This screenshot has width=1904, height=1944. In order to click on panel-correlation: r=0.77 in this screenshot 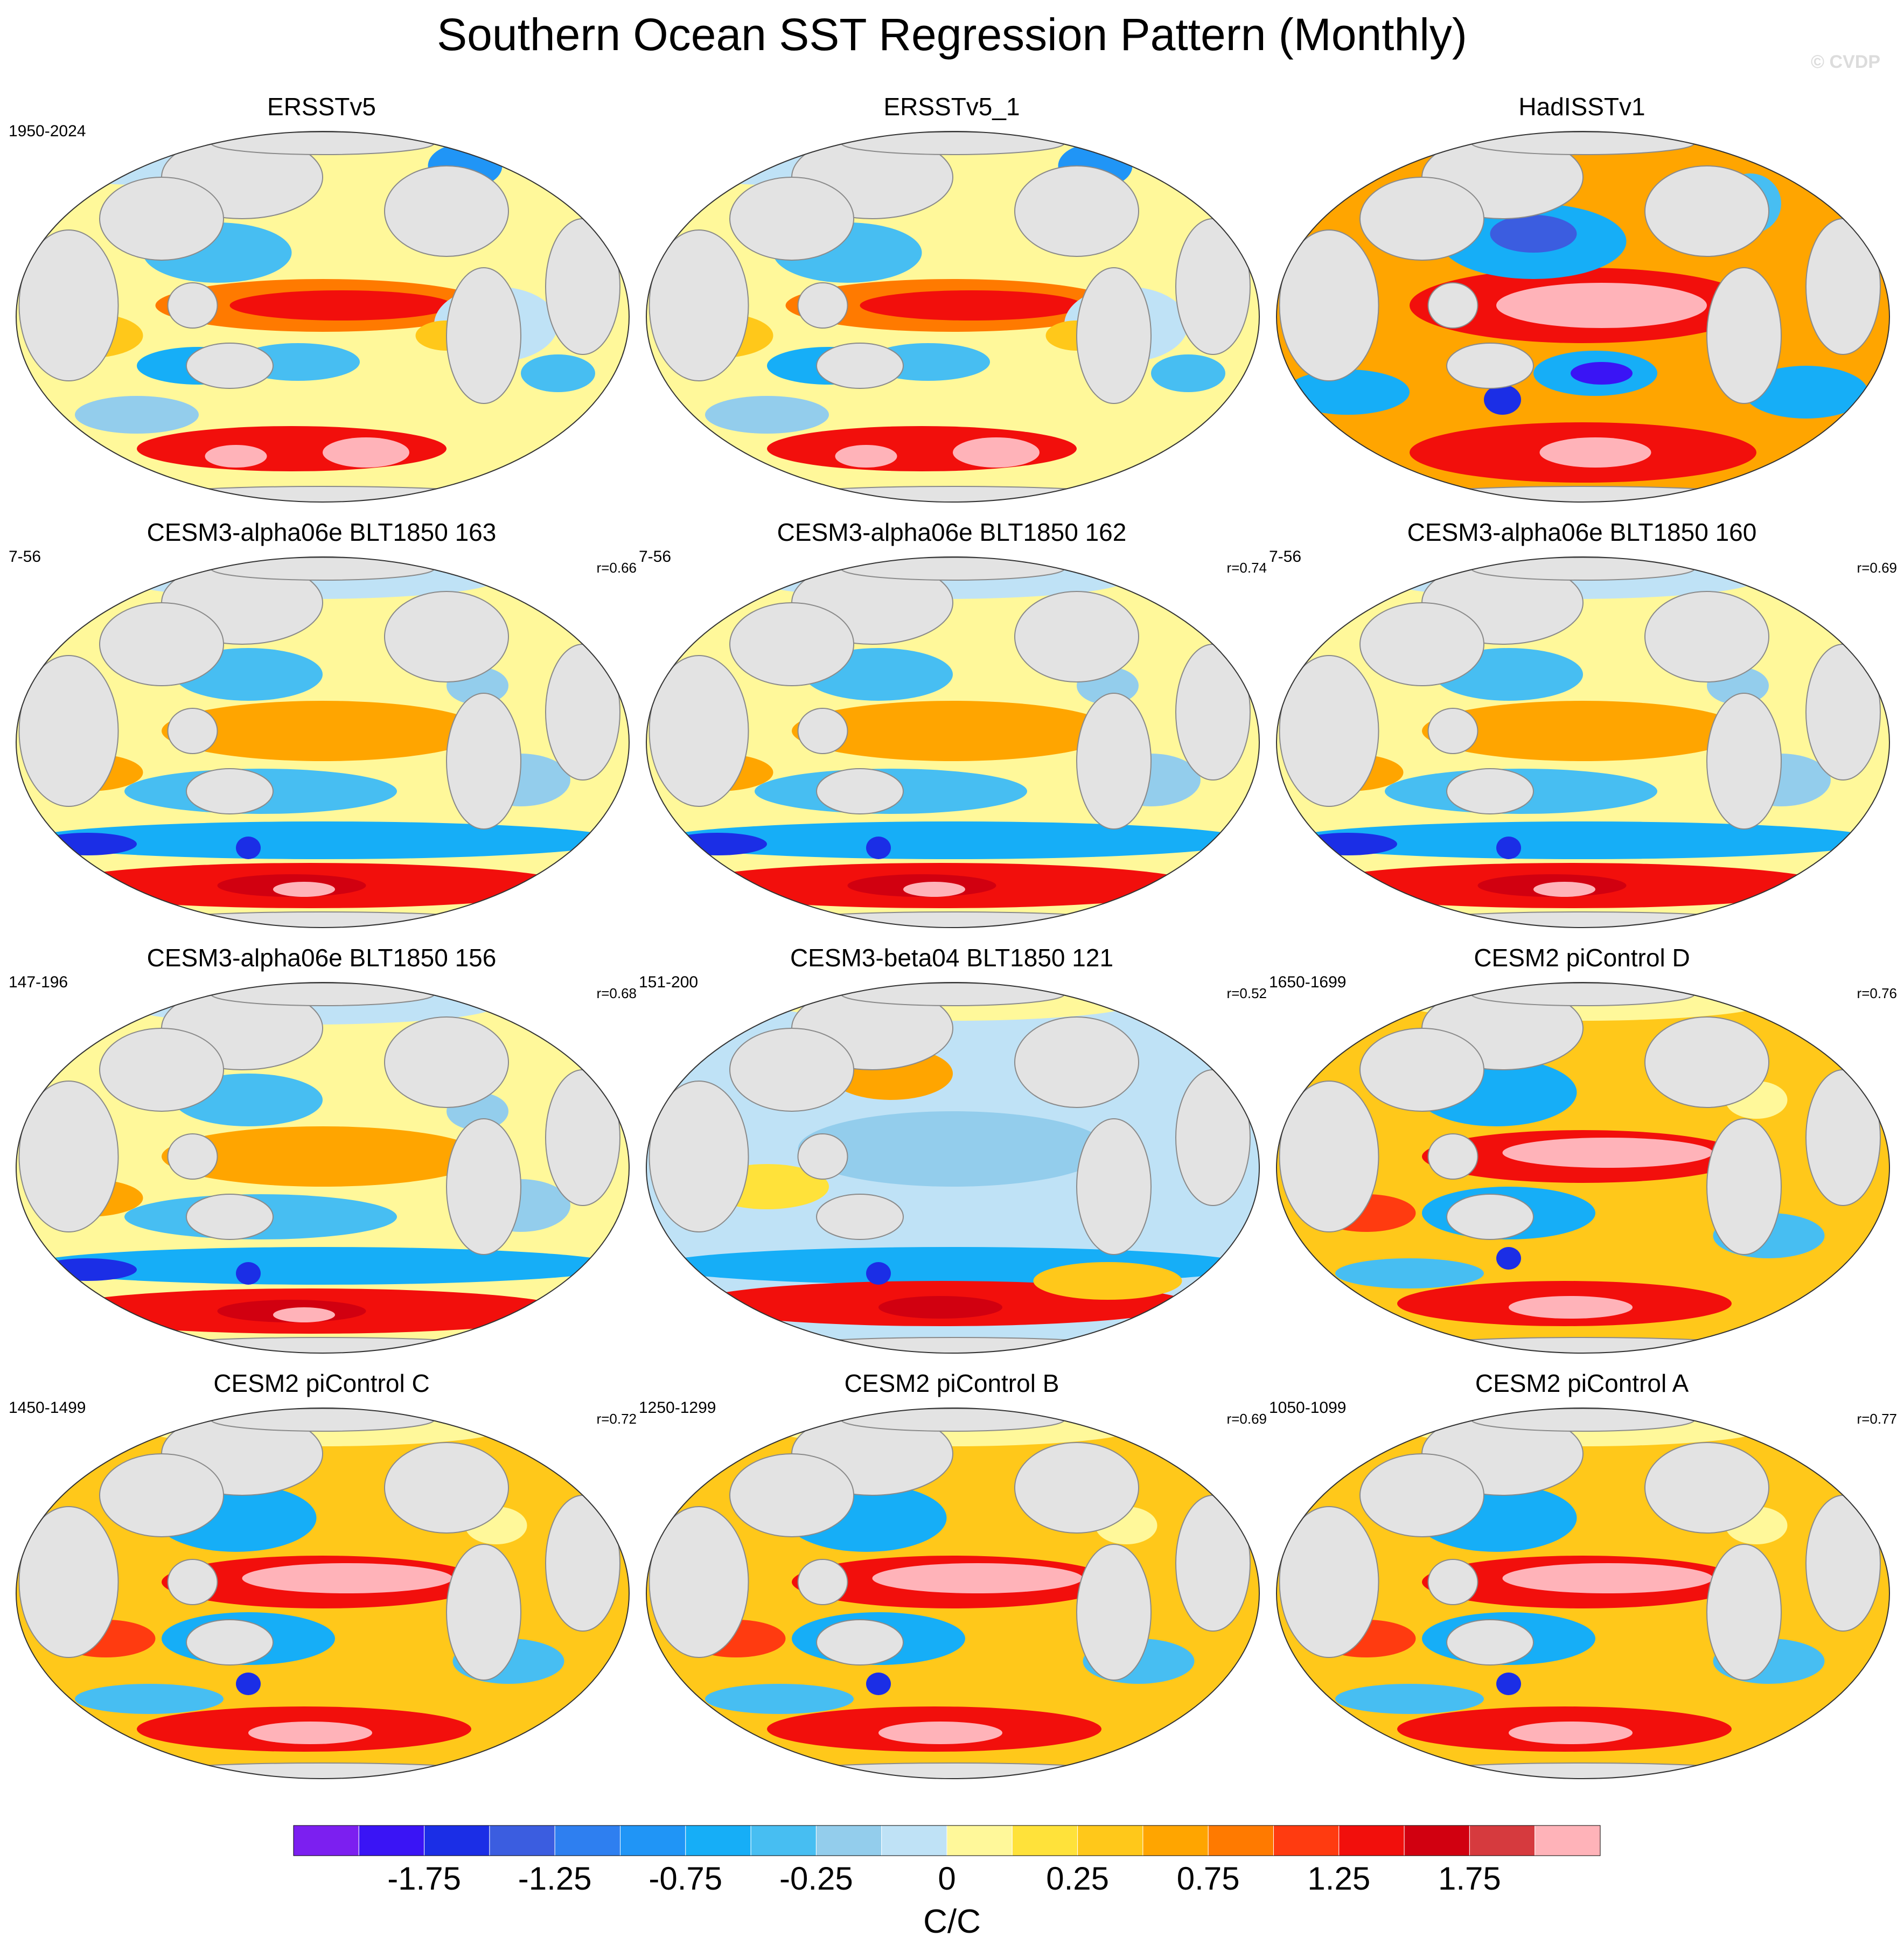, I will do `click(1877, 1419)`.